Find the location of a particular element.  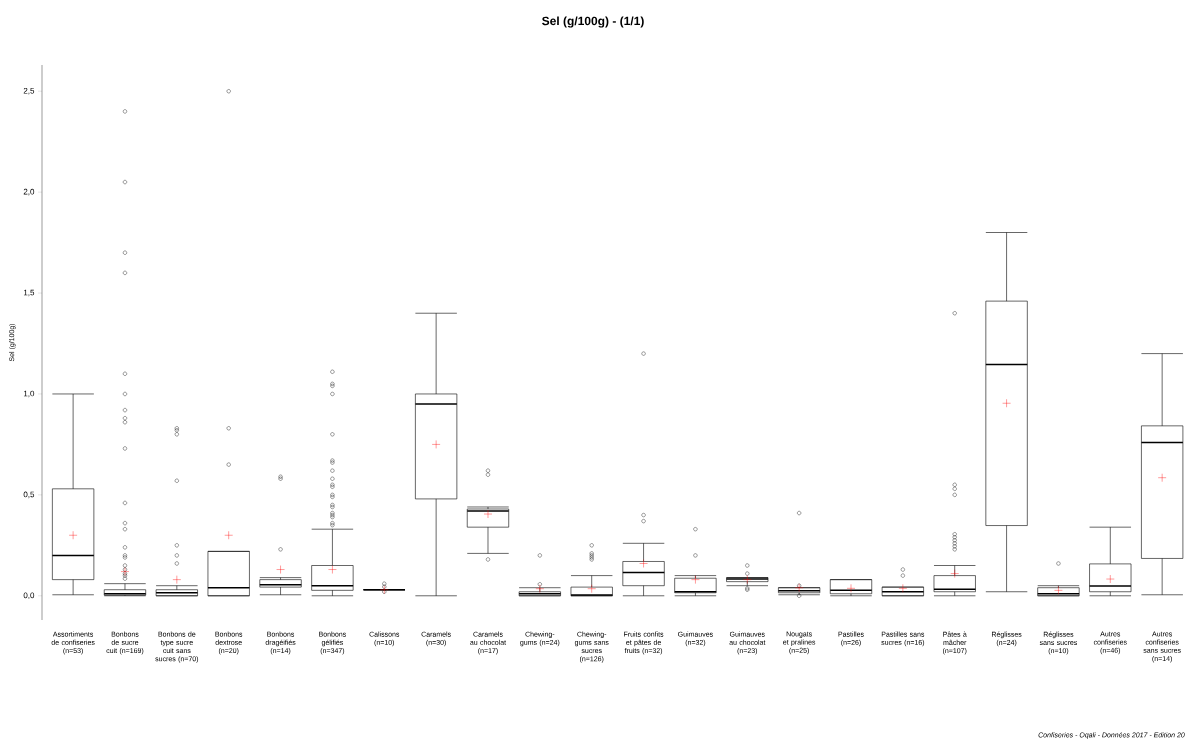

y-tick-label: 1,0 is located at coordinates (29, 394).